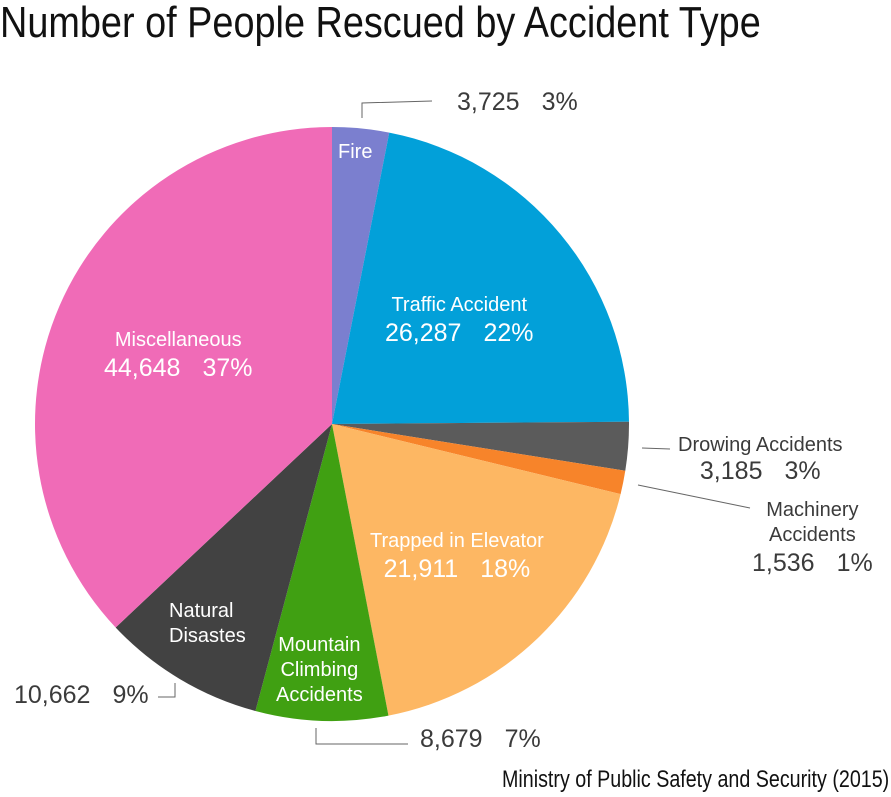 Image resolution: width=891 pixels, height=797 pixels. I want to click on value-mountain: 8,679, so click(451, 739).